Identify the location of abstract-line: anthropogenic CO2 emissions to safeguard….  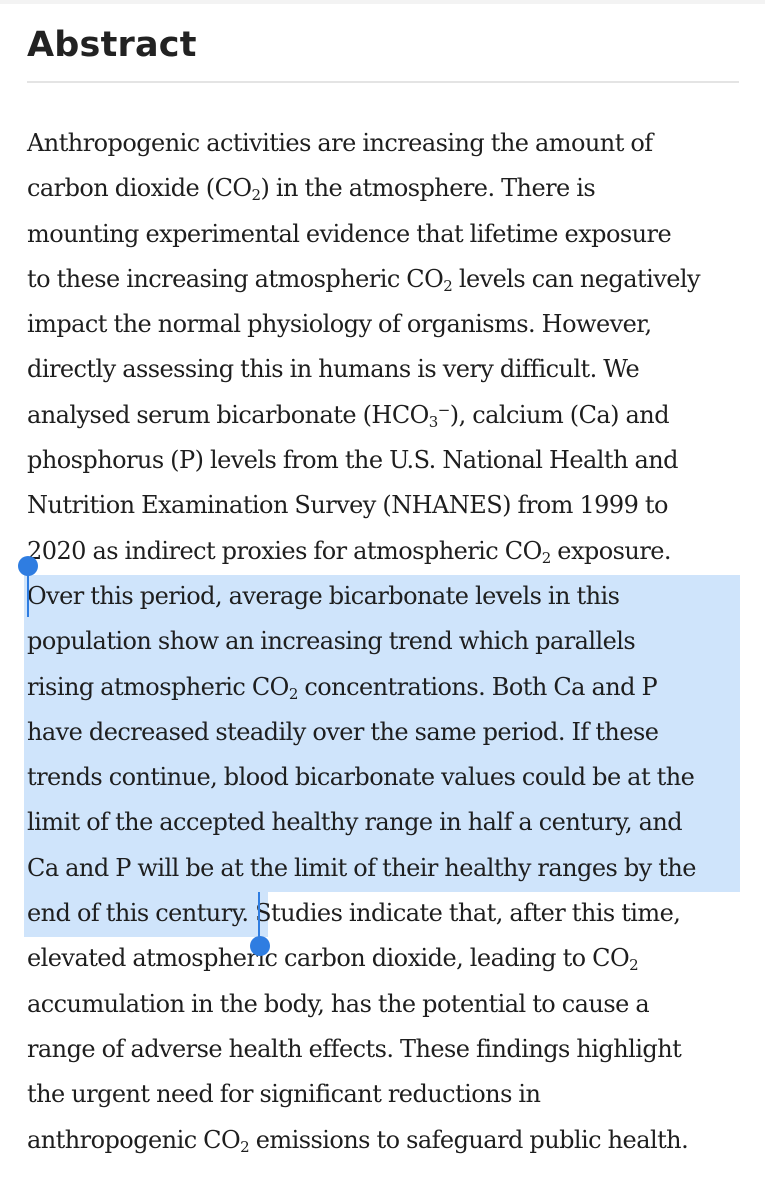
(358, 1140).